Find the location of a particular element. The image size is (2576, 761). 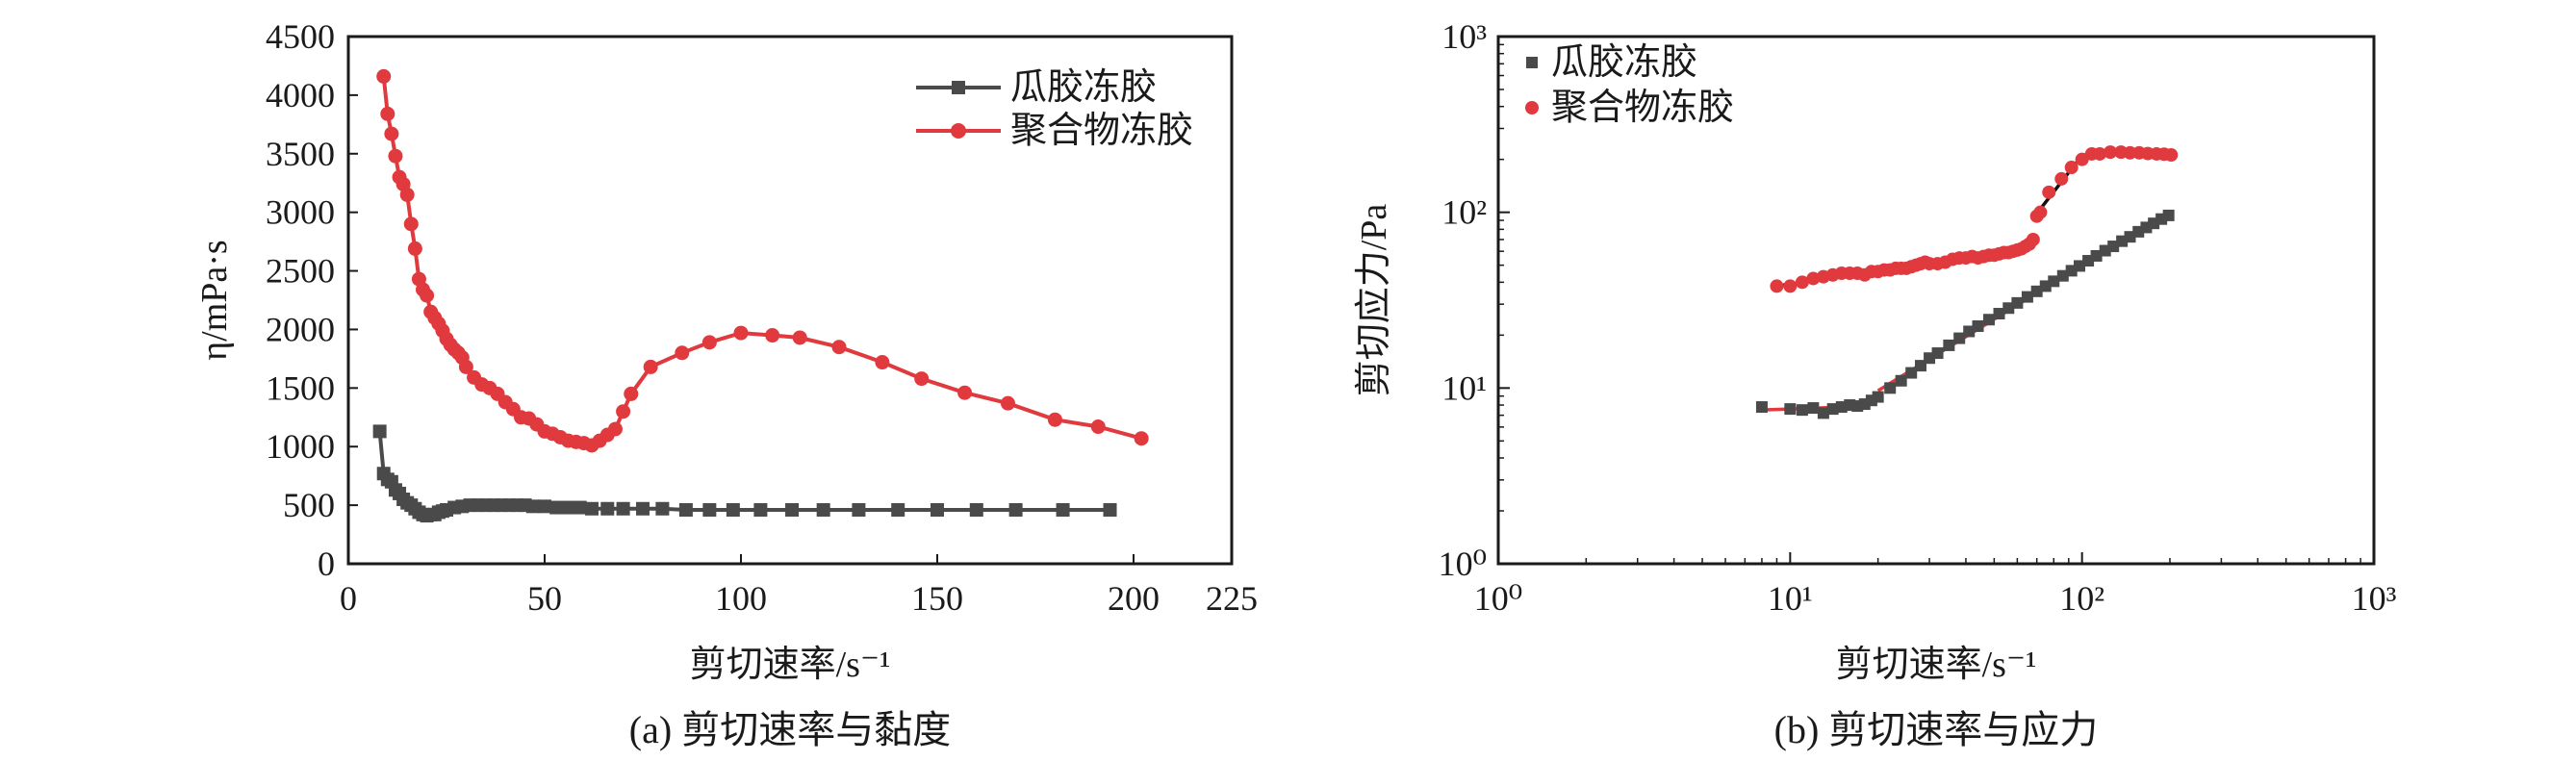

panel-a-xlabel: 剪切速率/s⁻¹ is located at coordinates (790, 665).